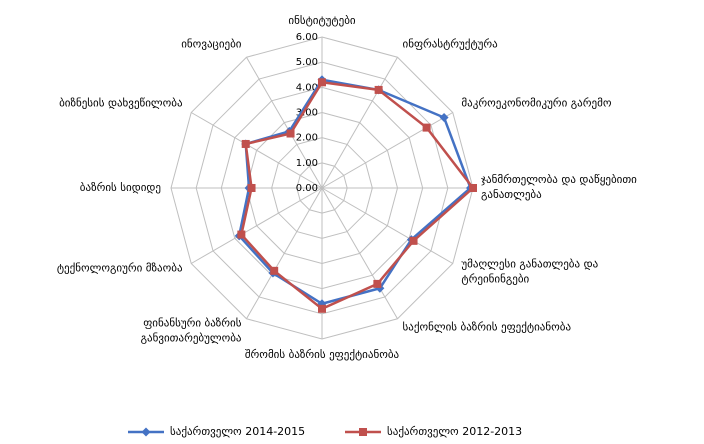  Describe the element at coordinates (121, 103) in the screenshot. I see `category-label: ბიზნესის დახვეწილობა` at that location.